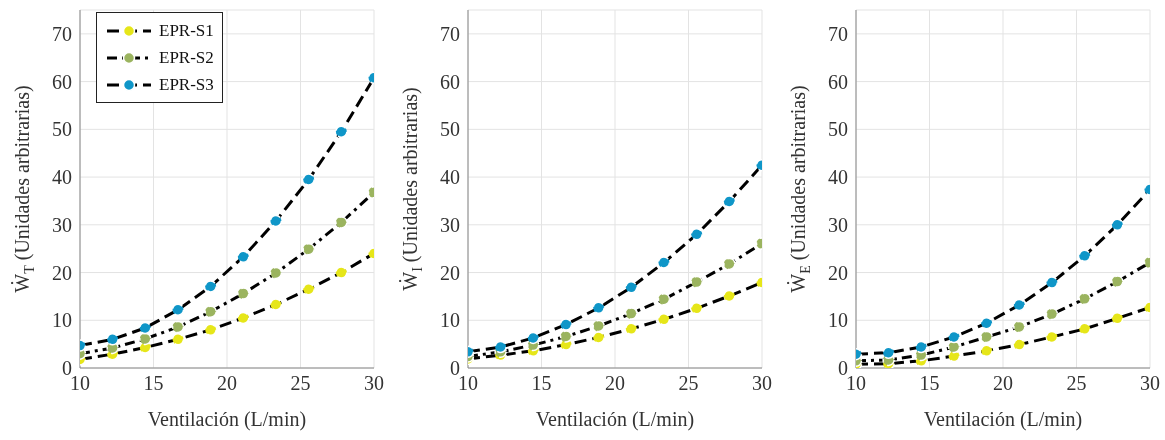 The height and width of the screenshot is (440, 1165). I want to click on legend-label: EPR-S2, so click(186, 57).